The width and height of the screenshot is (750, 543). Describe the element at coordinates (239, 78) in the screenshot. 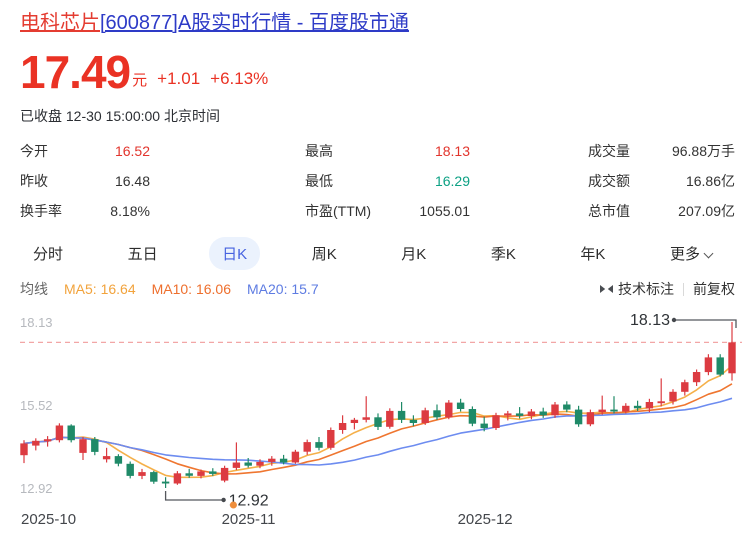

I see `price-change-pct: +6.13%` at that location.